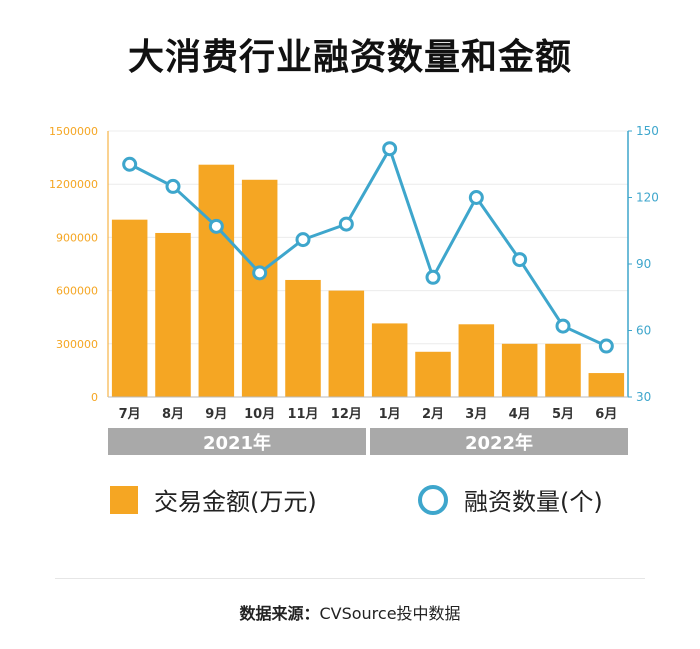  Describe the element at coordinates (606, 414) in the screenshot. I see `x-tick-label: 6月` at that location.